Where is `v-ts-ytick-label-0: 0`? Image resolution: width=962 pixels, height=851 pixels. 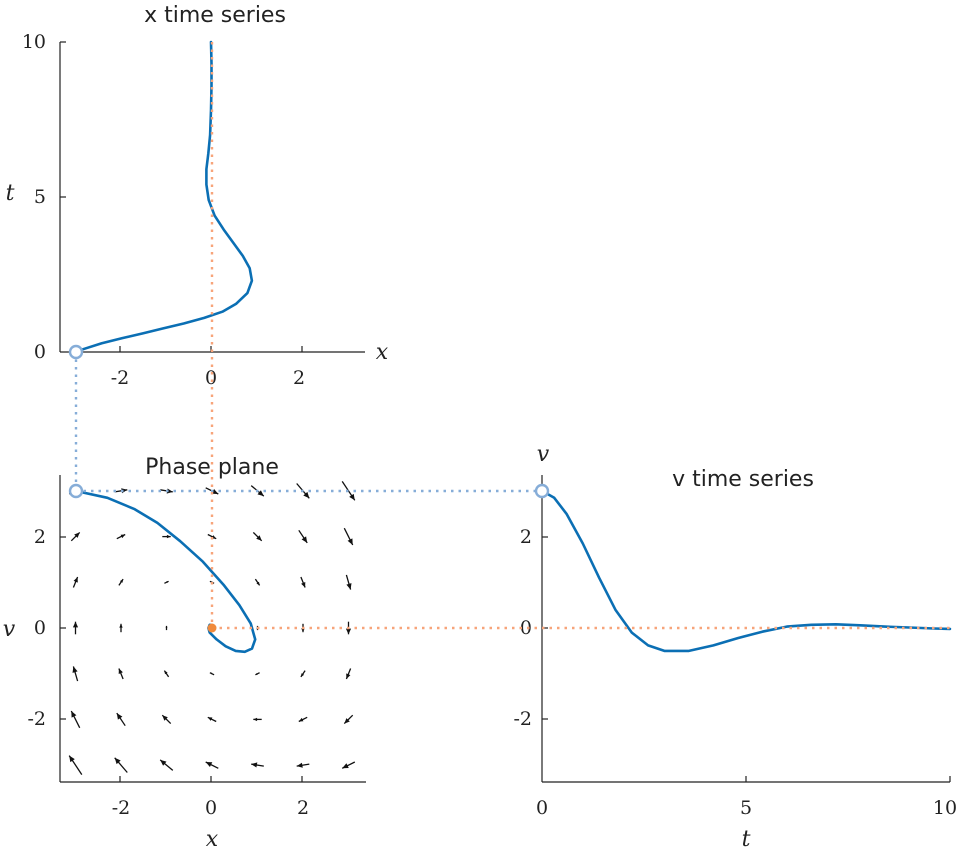
v-ts-ytick-label-0: 0 is located at coordinates (526, 628).